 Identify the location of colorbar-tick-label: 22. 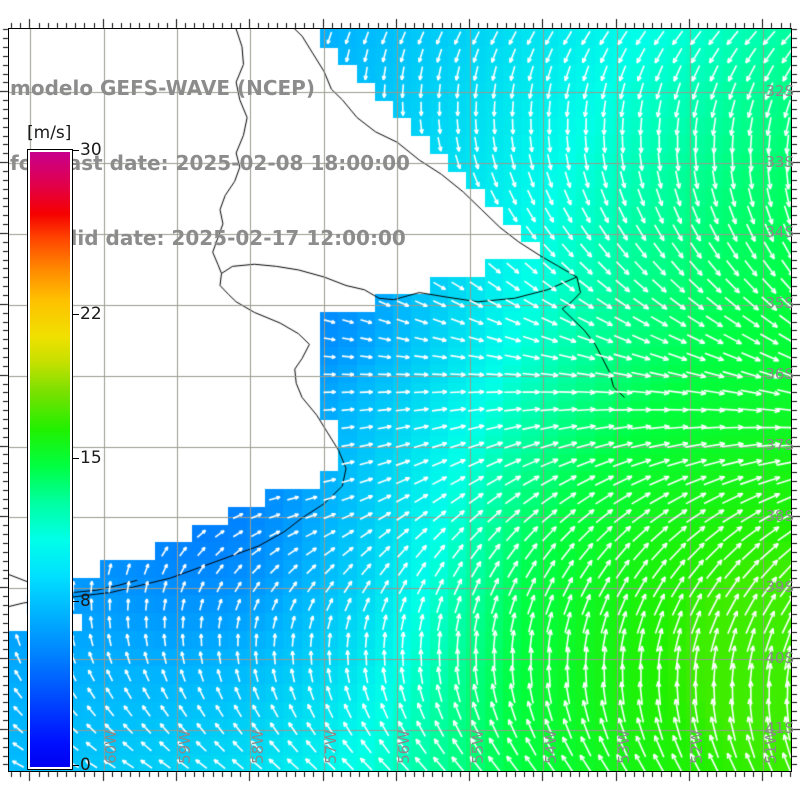
(91, 314).